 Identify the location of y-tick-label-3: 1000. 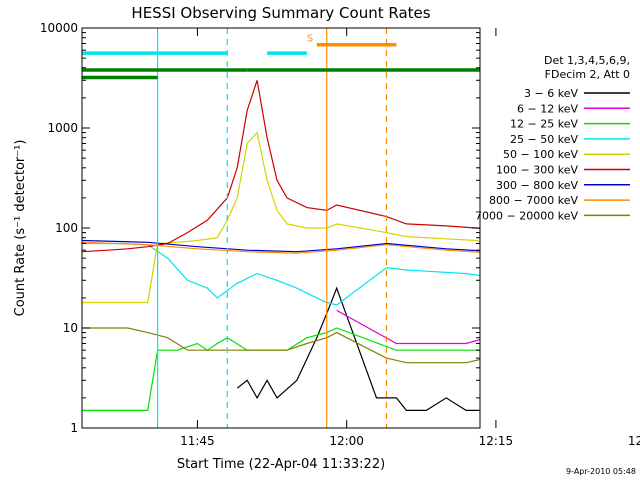
(62, 128).